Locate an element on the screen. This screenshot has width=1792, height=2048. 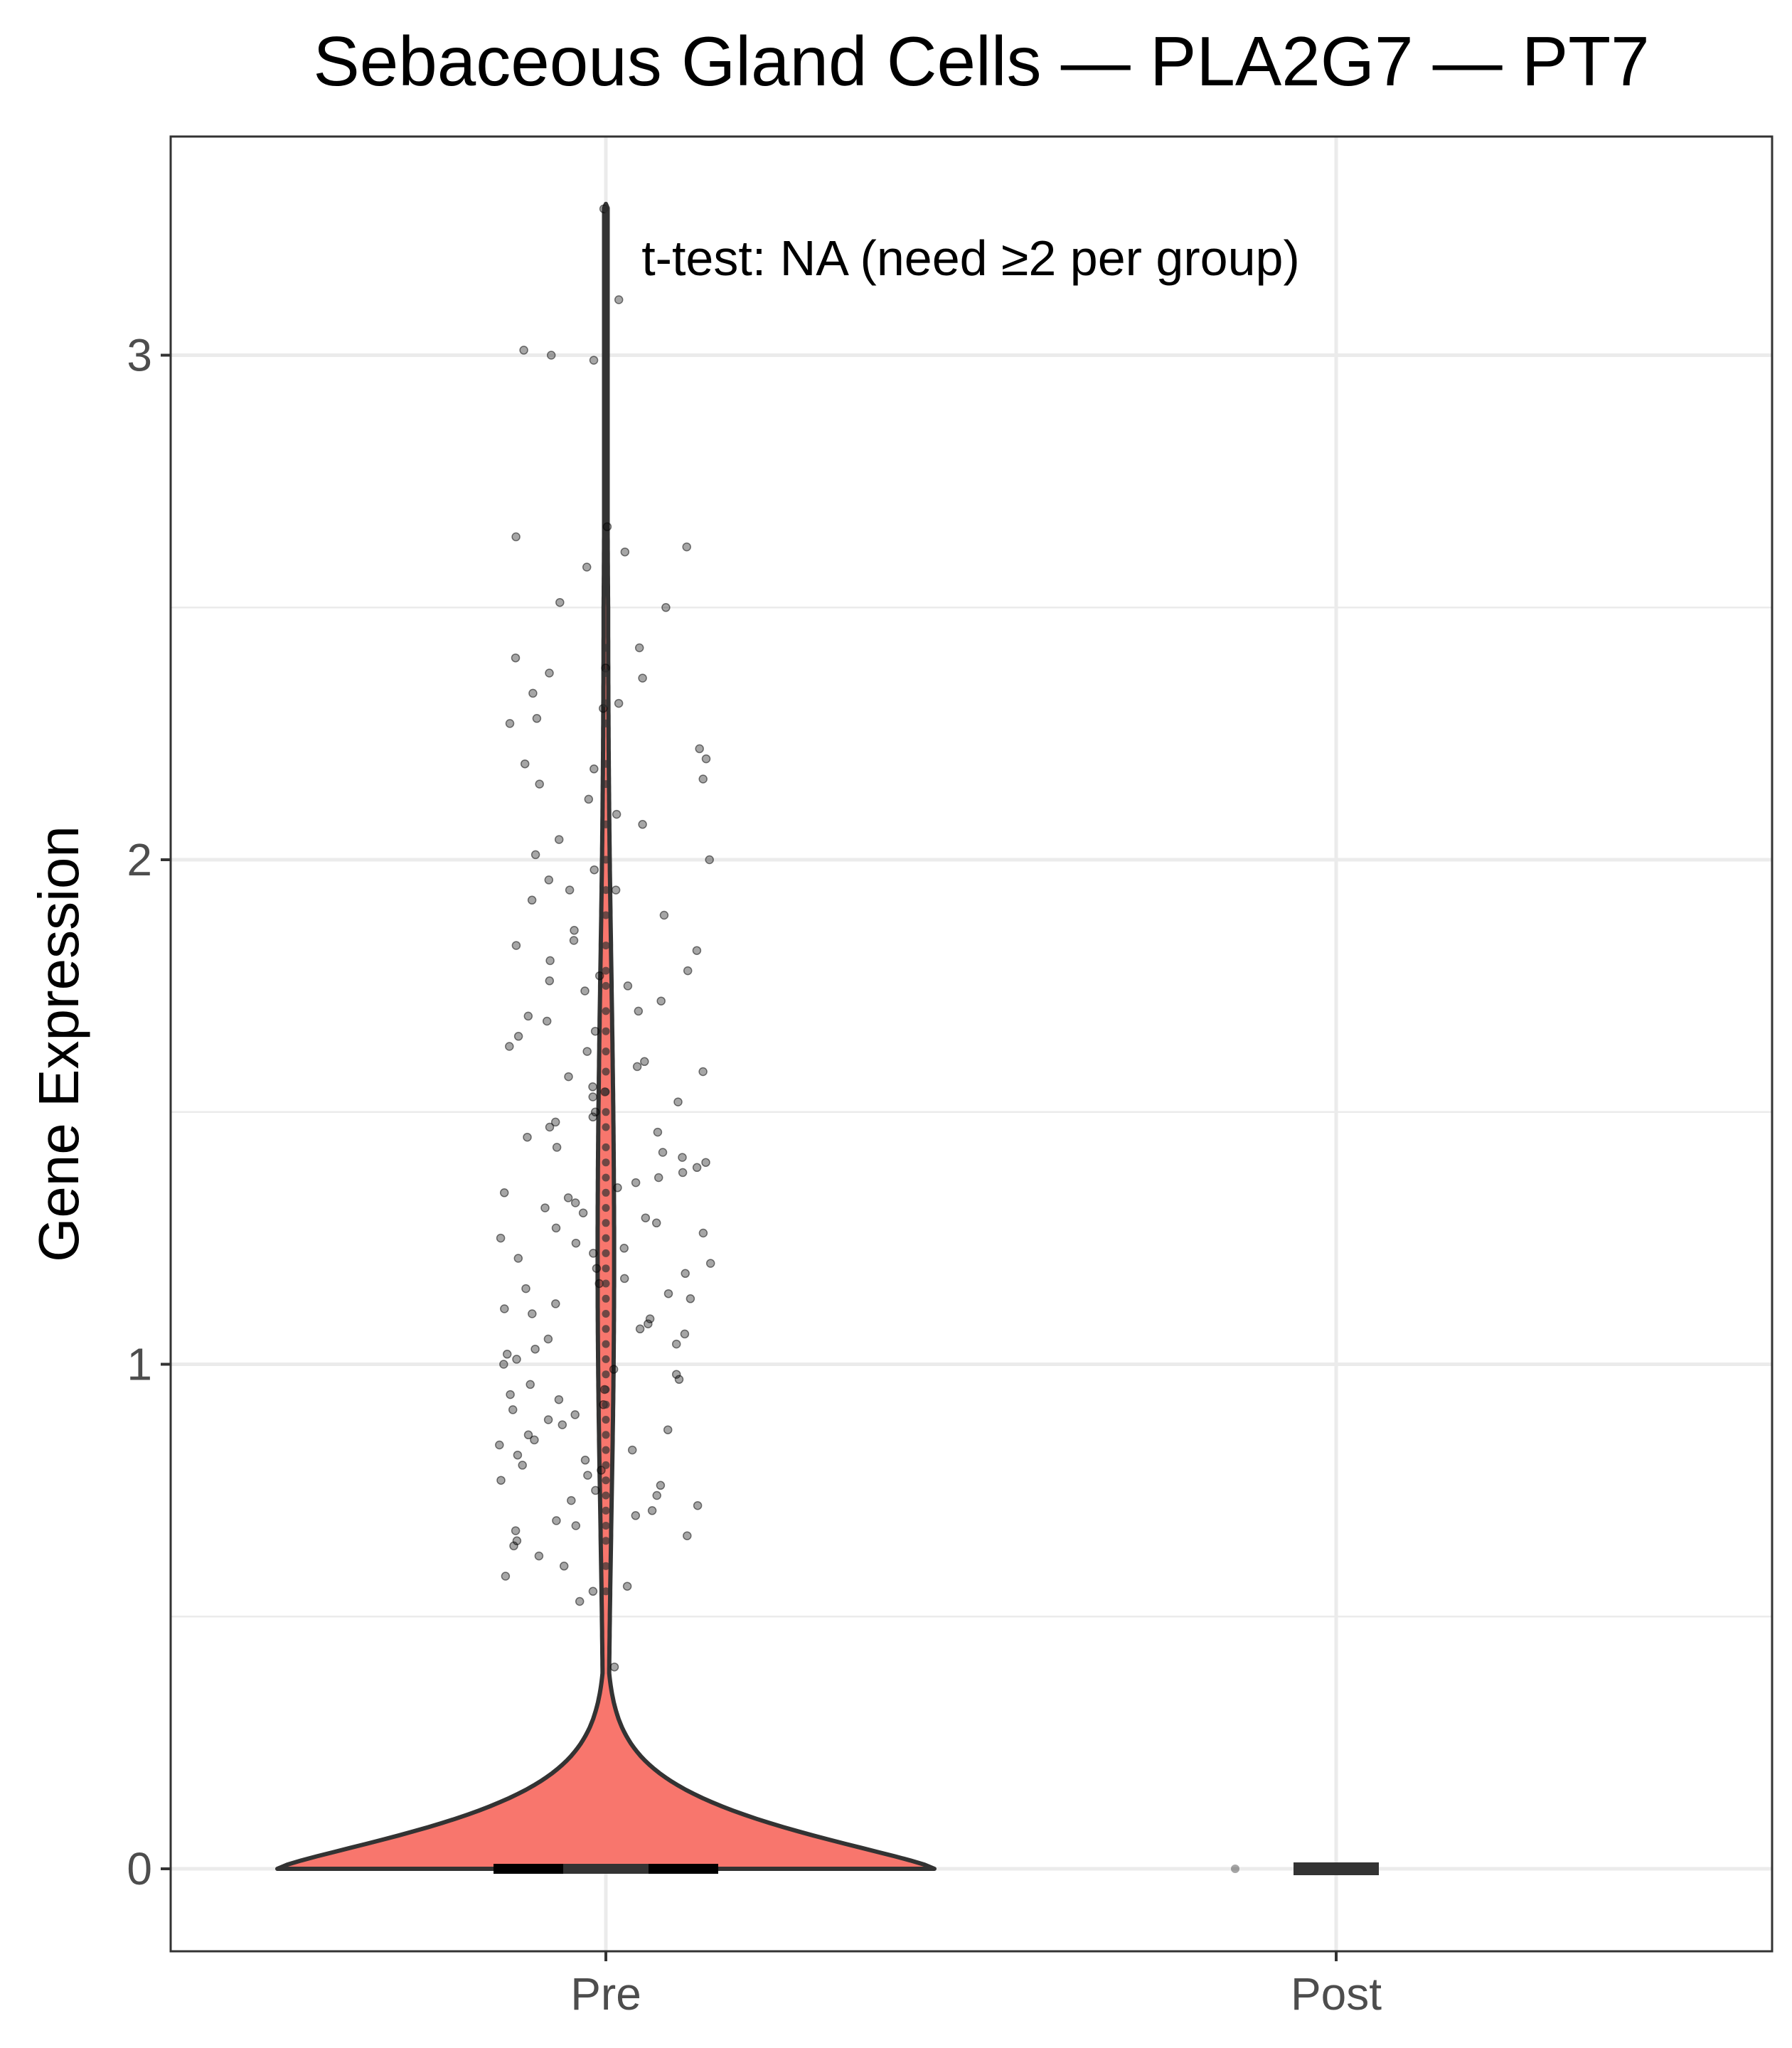
y-tick-label: 0 is located at coordinates (139, 1868).